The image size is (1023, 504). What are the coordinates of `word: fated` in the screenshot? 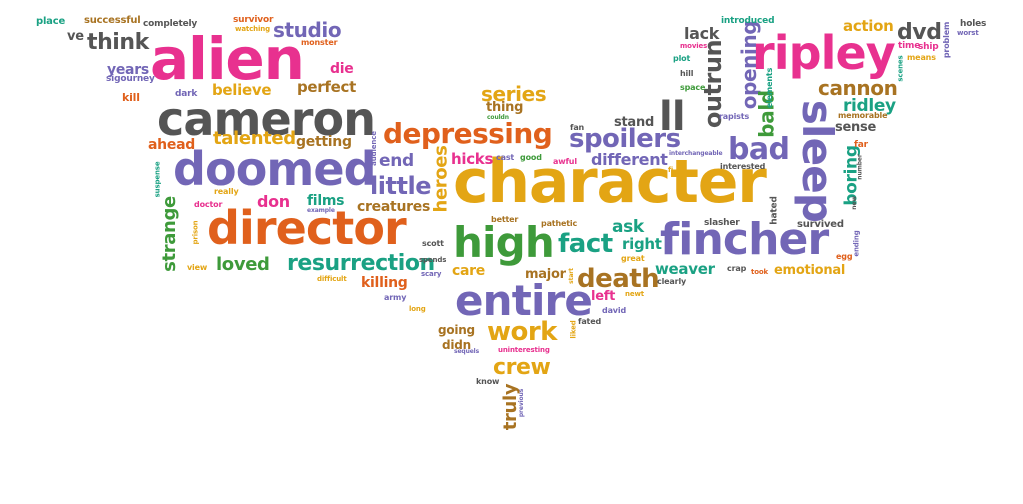 It's located at (590, 321).